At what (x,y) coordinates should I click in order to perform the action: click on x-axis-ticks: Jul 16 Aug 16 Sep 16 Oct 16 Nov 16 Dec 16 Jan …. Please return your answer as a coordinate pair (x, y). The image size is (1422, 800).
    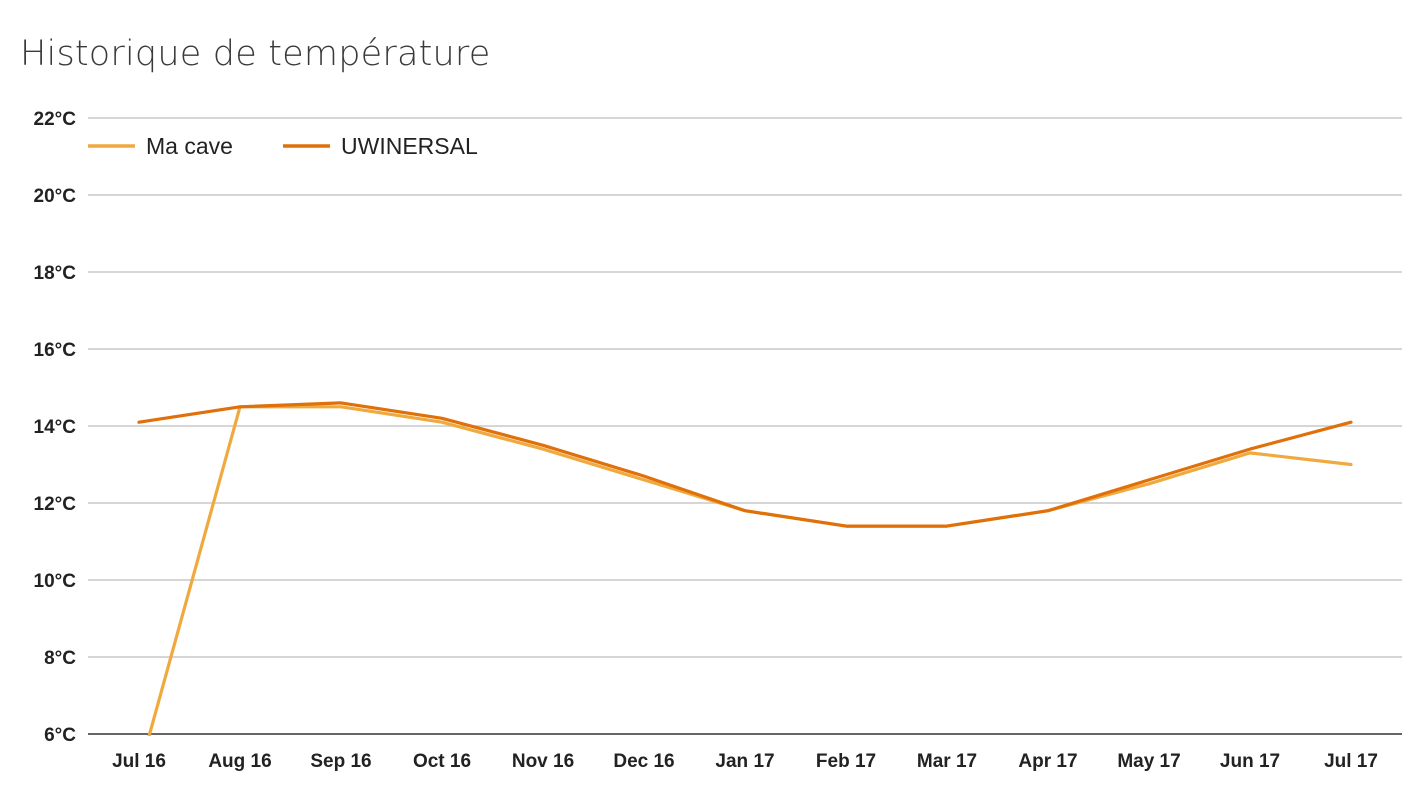
    Looking at the image, I should click on (745, 761).